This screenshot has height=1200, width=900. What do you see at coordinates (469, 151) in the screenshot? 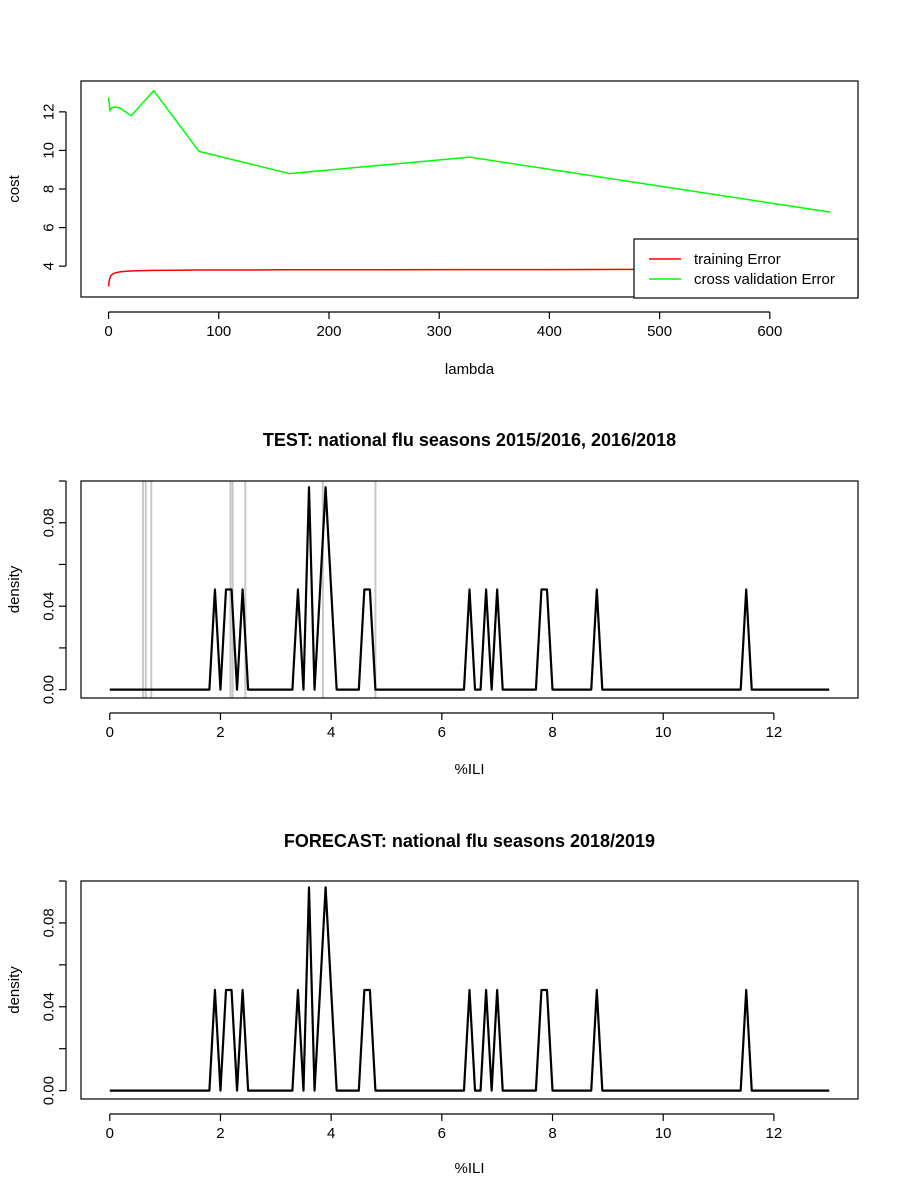
I see `cross-validation-error-line` at bounding box center [469, 151].